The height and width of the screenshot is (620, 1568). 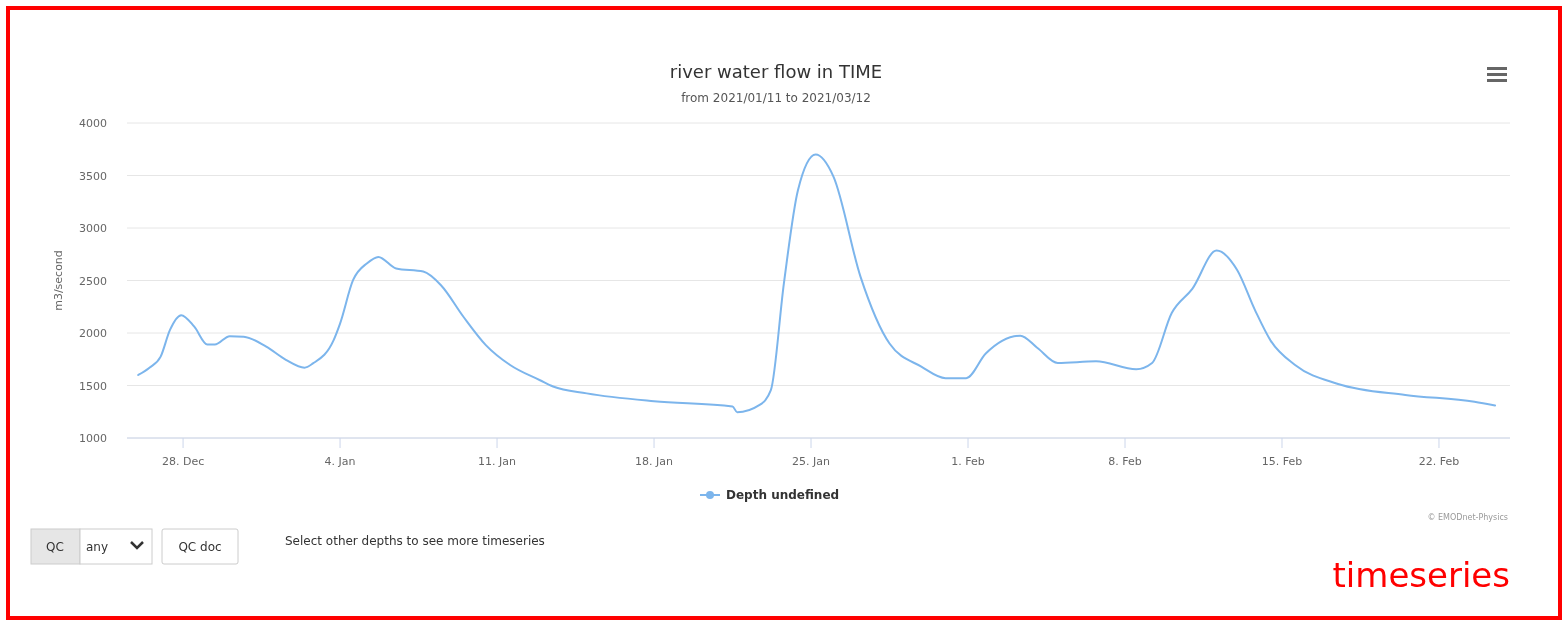 I want to click on x-tick-label: 28. Dec, so click(x=183, y=461).